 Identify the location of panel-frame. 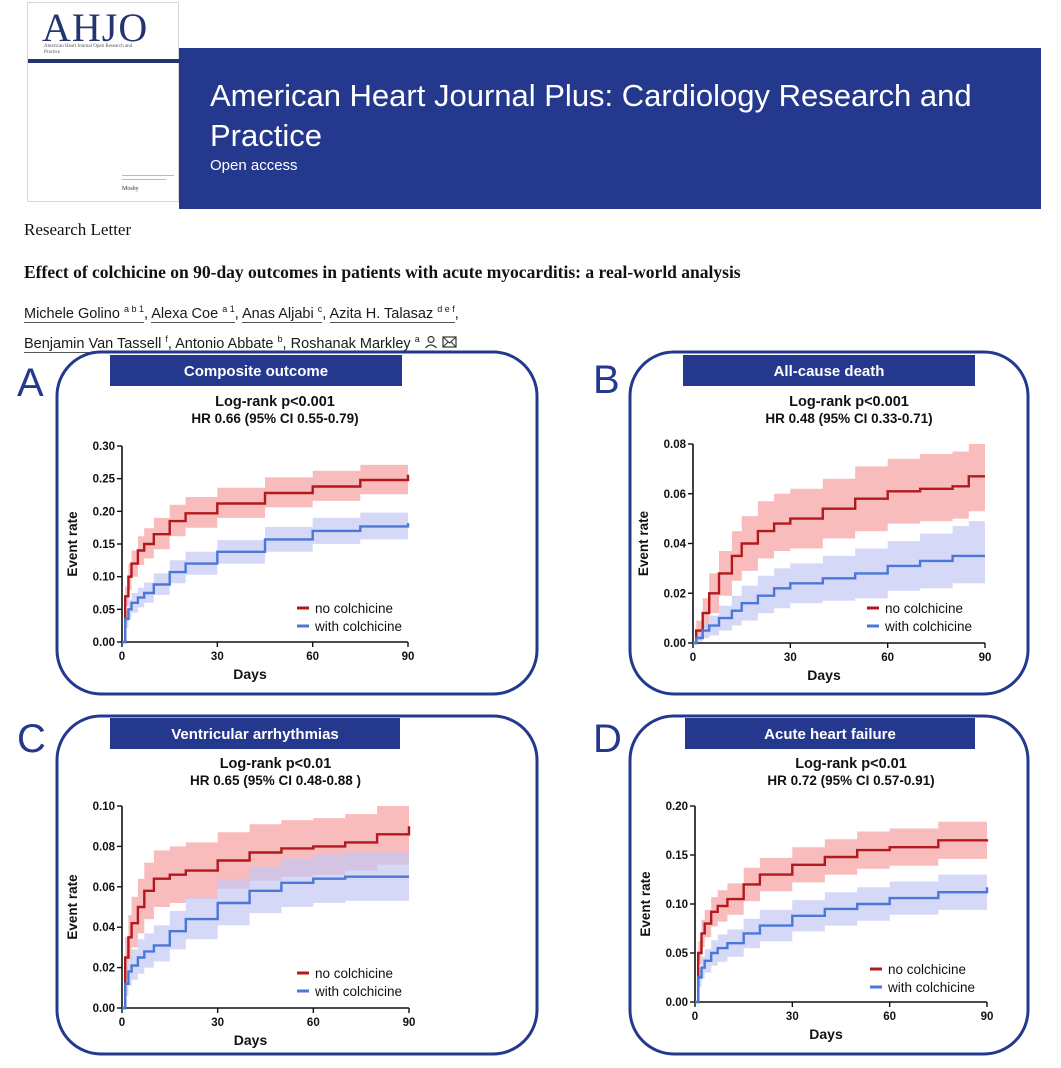
(297, 523).